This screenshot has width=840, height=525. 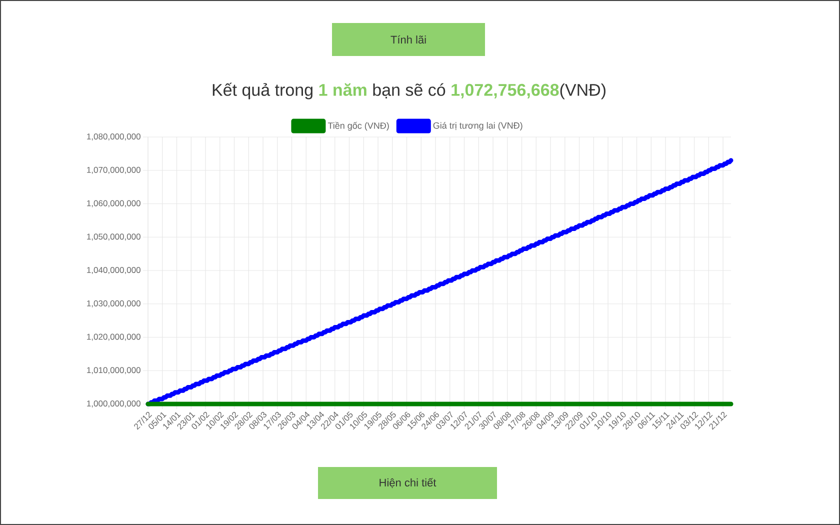 What do you see at coordinates (113, 337) in the screenshot?
I see `y-tick-label: 1,020,000,000` at bounding box center [113, 337].